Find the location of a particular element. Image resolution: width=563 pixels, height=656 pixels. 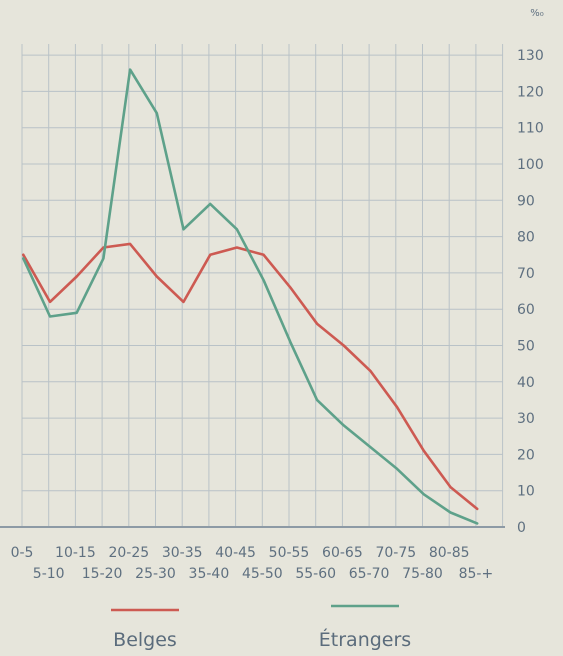

x-tick-label: 85-+ is located at coordinates (476, 574).